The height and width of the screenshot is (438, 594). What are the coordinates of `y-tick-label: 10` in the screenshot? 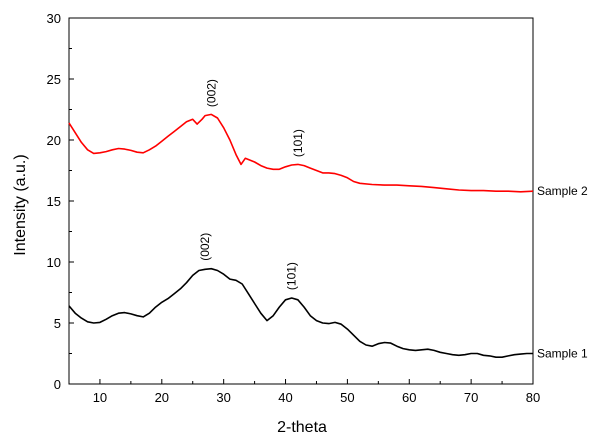 It's located at (54, 262).